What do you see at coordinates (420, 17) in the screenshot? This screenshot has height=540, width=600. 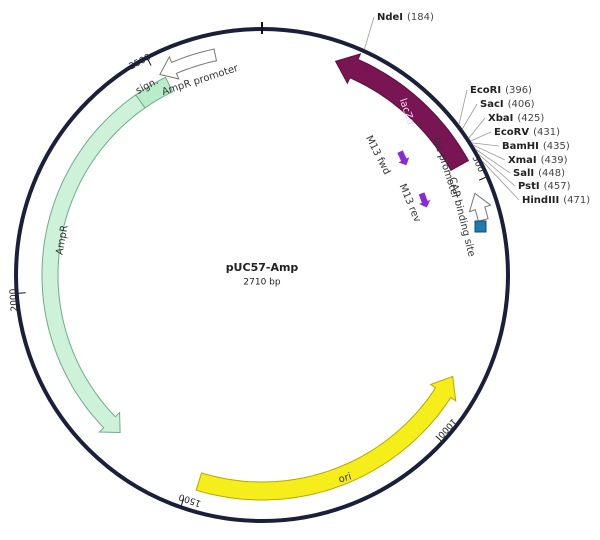 I see `site-position: (184)` at bounding box center [420, 17].